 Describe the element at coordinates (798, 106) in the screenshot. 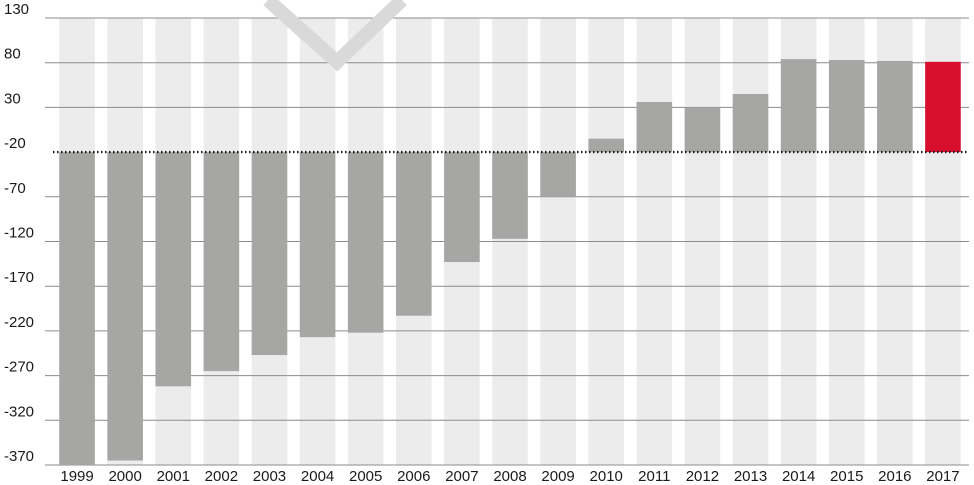

I see `bar-2014` at that location.